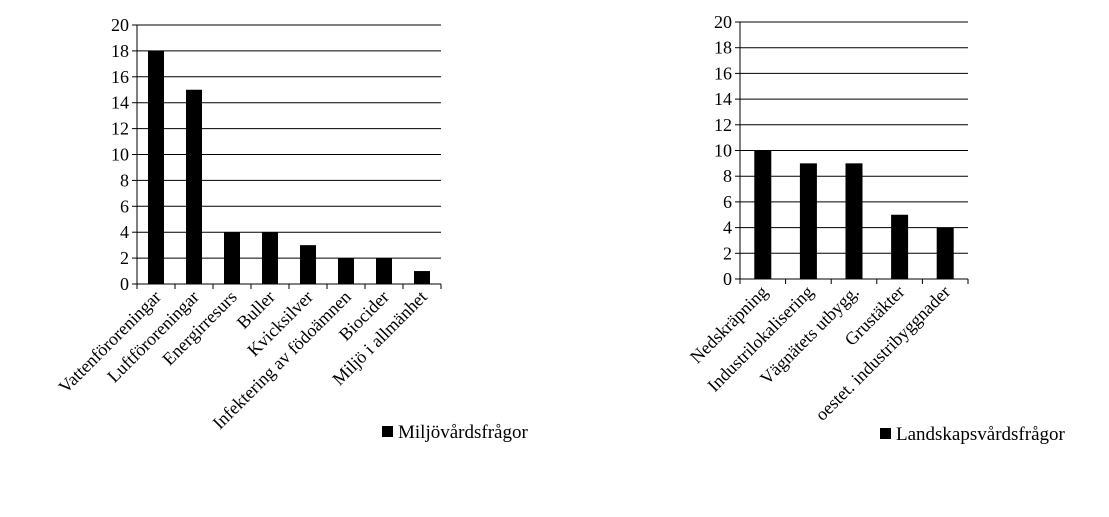 This screenshot has height=517, width=1109. What do you see at coordinates (981, 434) in the screenshot?
I see `legend-label: Landskapsvårdsfrågor` at bounding box center [981, 434].